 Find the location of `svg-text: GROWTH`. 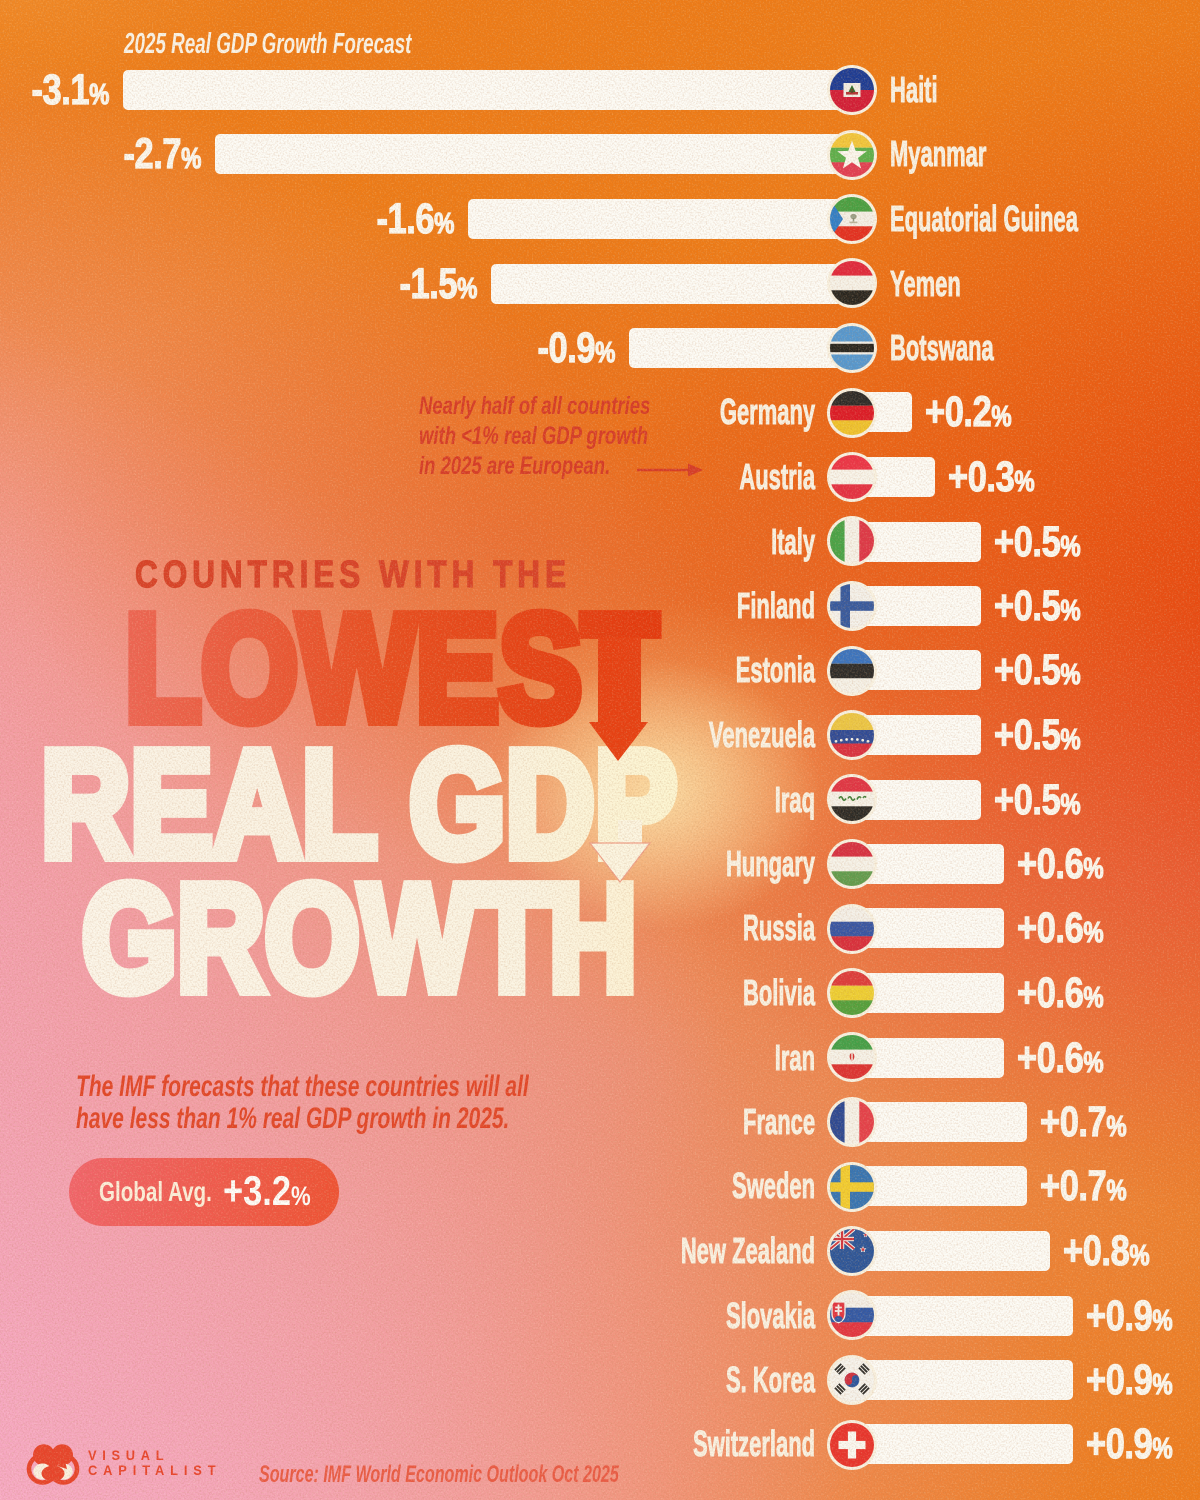

svg-text: GROWTH is located at coordinates (359, 936).